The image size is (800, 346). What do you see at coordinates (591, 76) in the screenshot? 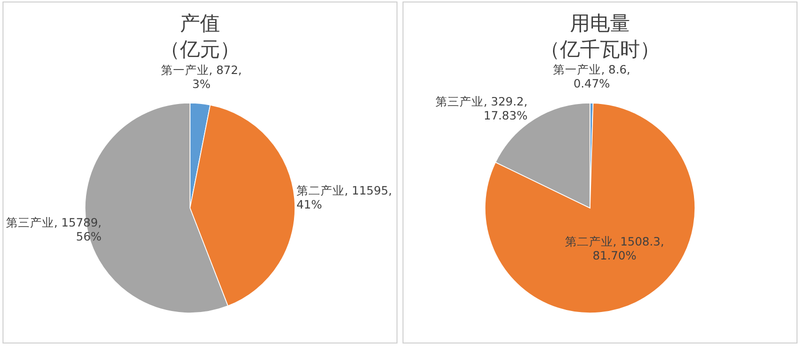
I see `slice-label: 第一产业, 8.6, 0.47%` at bounding box center [591, 76].